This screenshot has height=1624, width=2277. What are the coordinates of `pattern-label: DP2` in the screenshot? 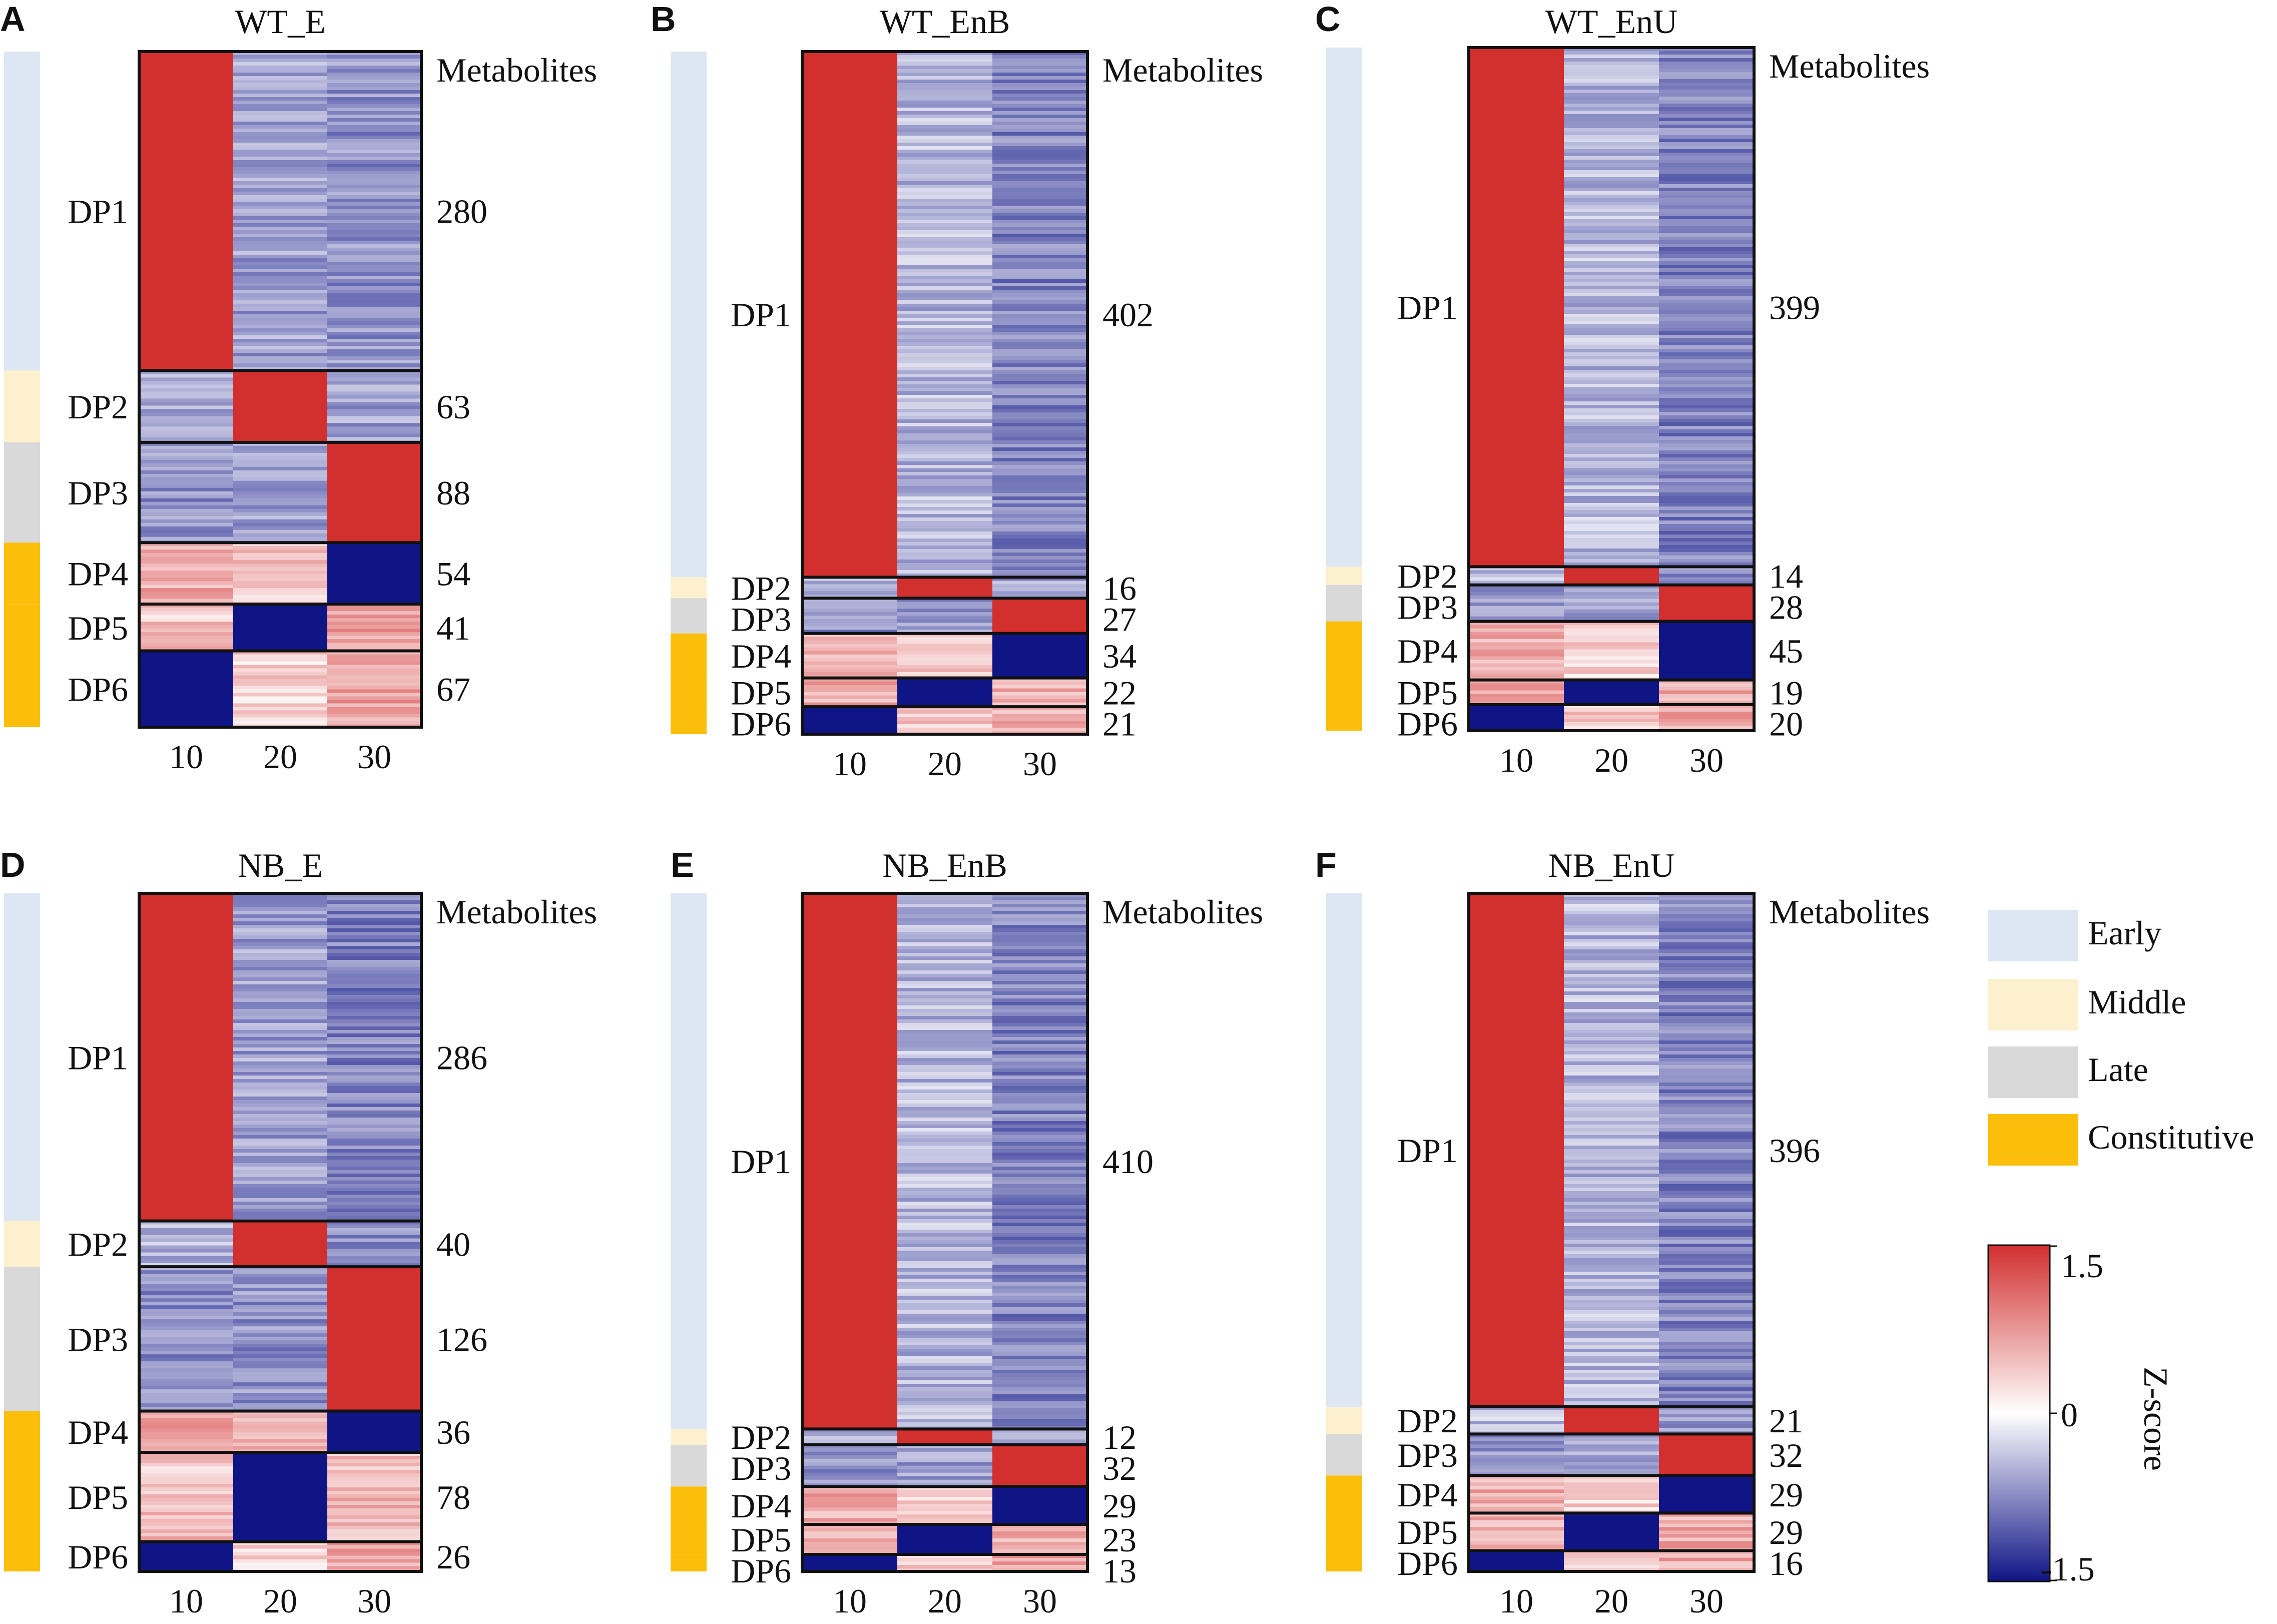 It's located at (761, 588).